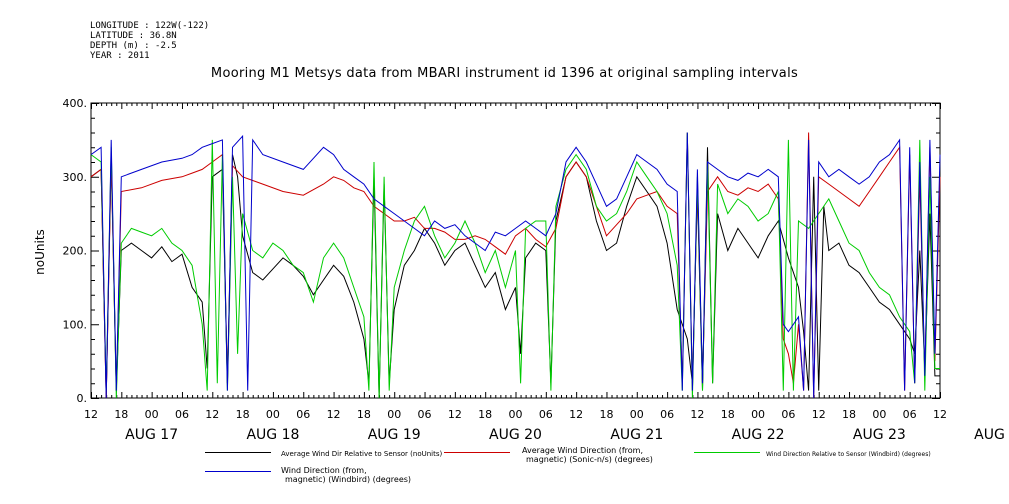  Describe the element at coordinates (324, 470) in the screenshot. I see `legend-label-blue-1: Wind Direction (from,` at that location.